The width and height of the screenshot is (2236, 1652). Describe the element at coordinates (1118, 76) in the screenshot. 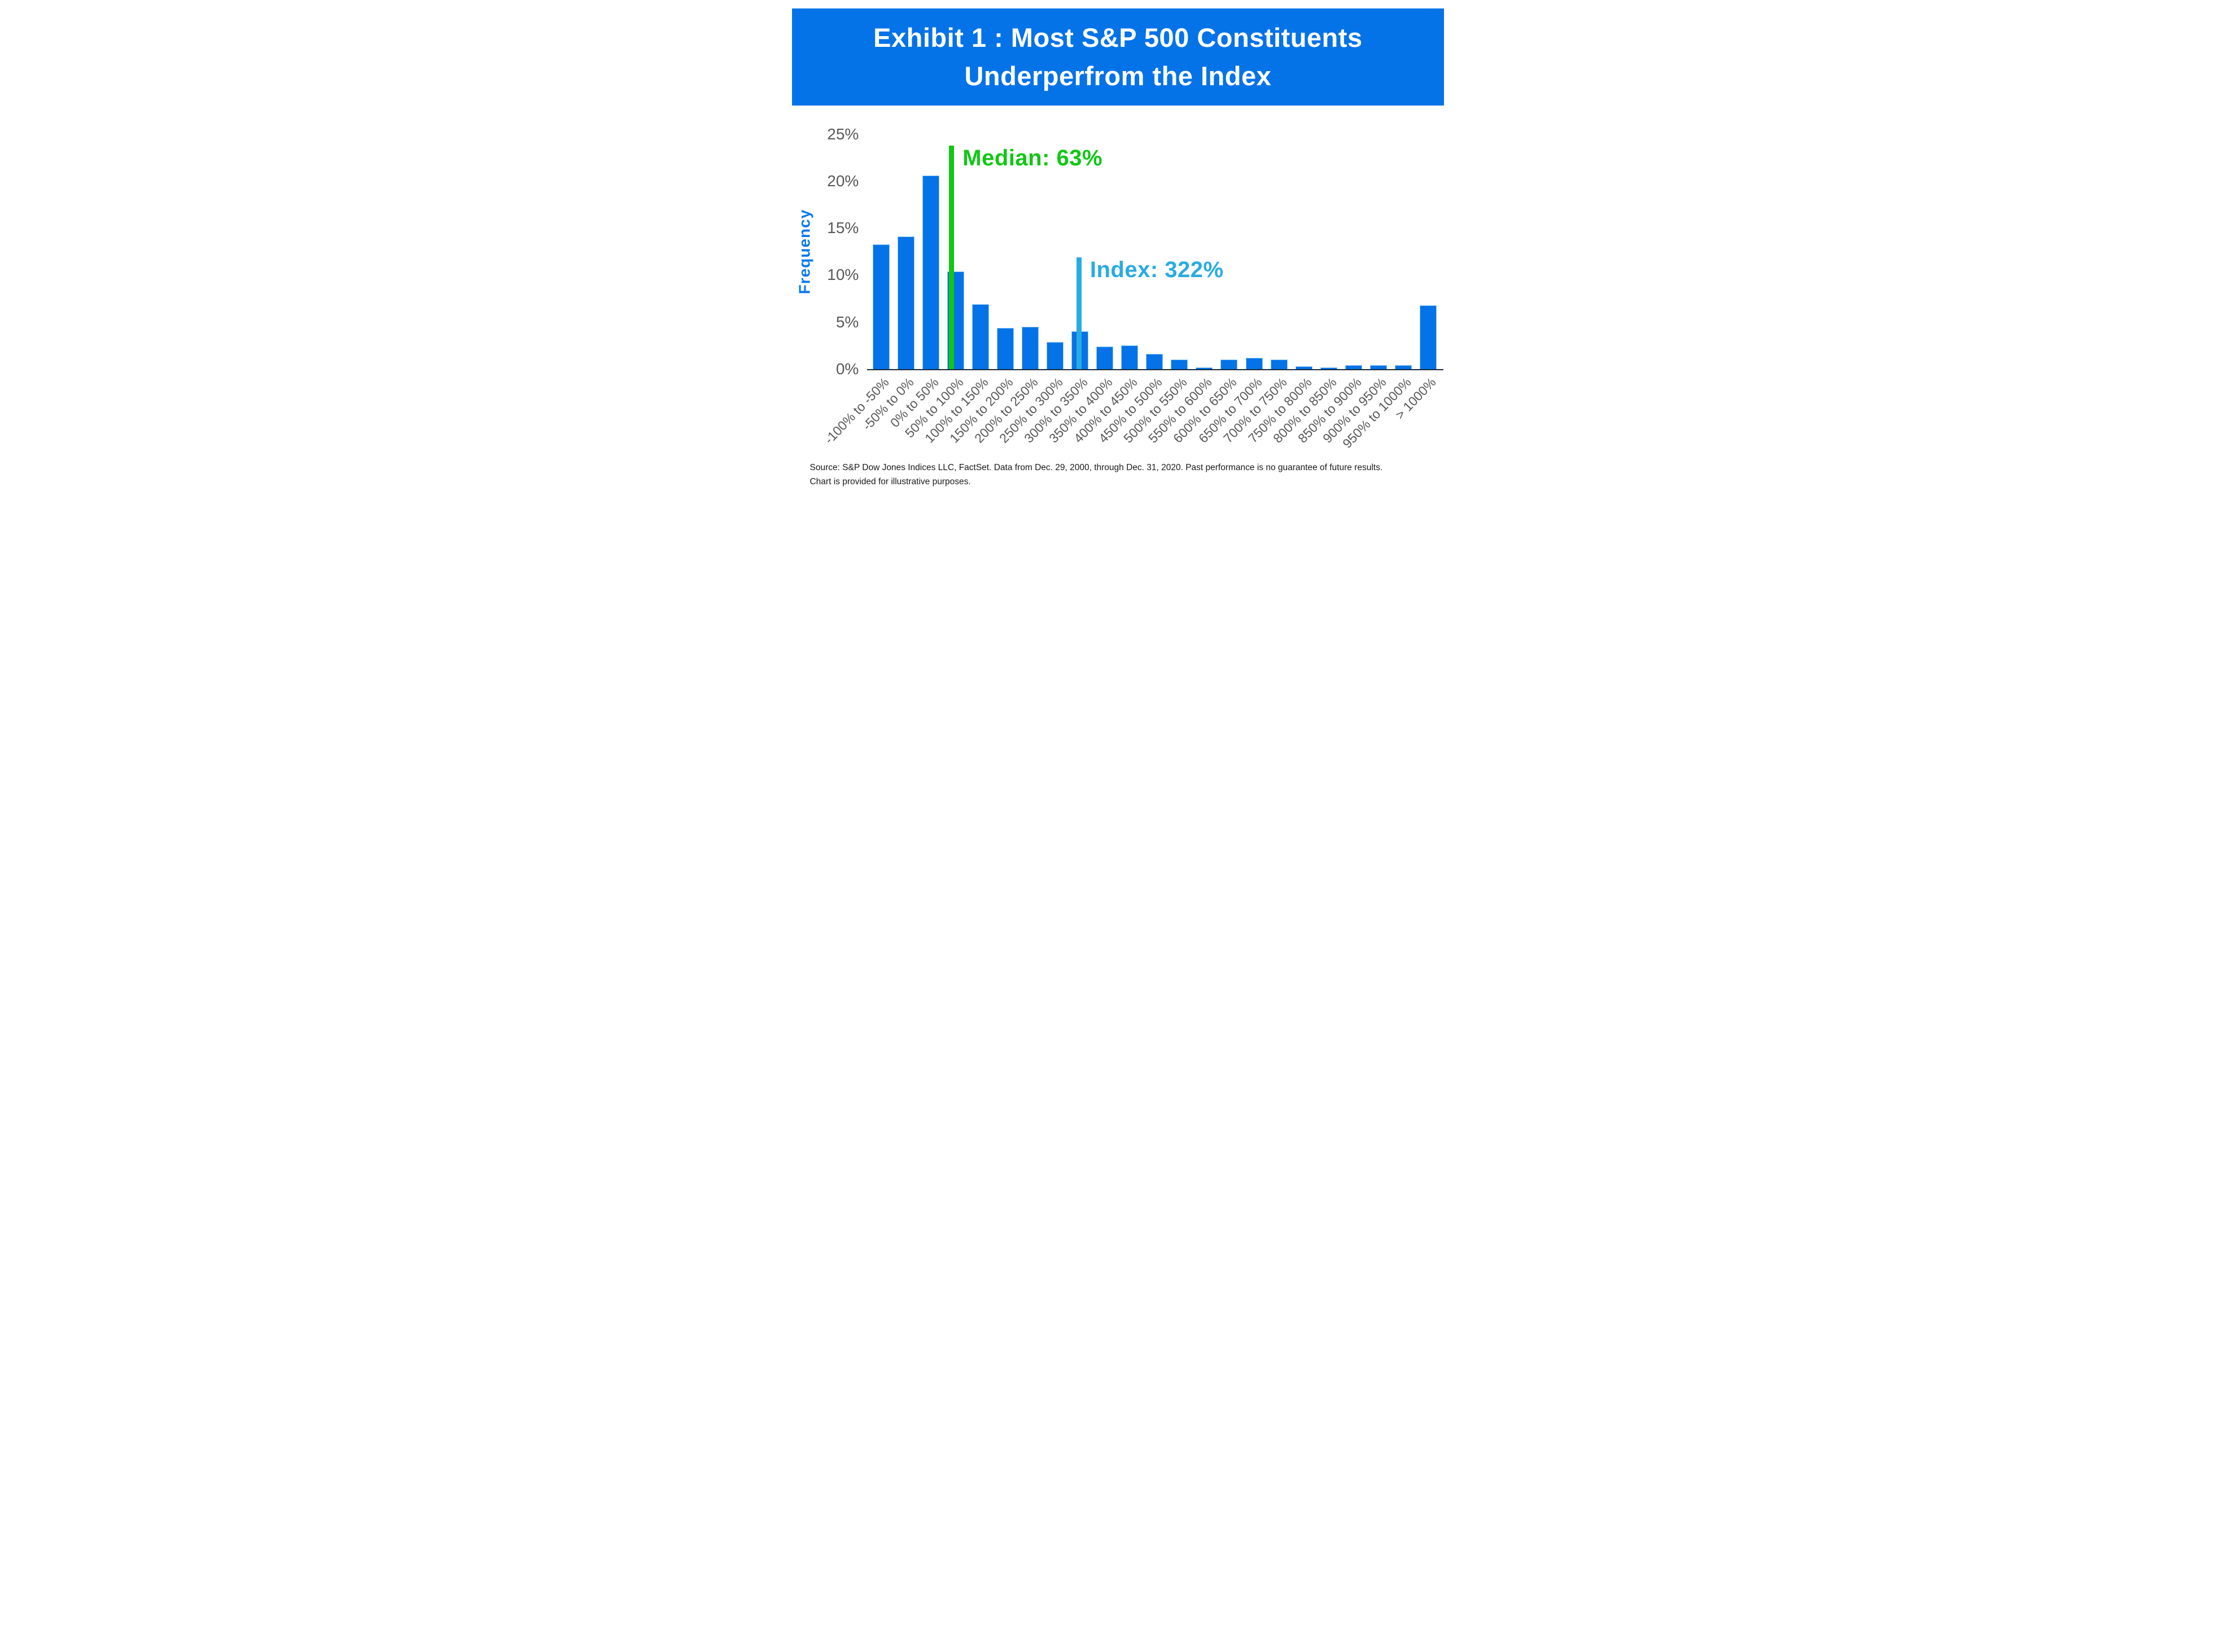

I see `page-title-line2: Underperfrom the Index` at that location.